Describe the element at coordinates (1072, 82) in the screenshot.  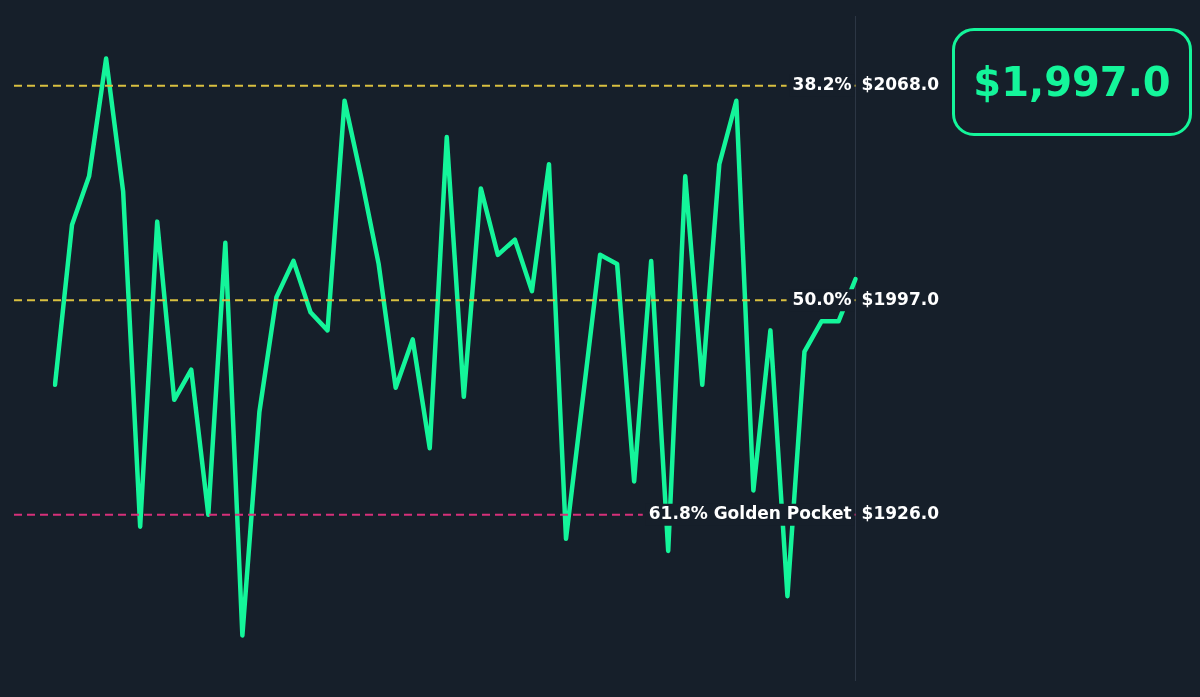
I see `text: $1,997.0` at that location.